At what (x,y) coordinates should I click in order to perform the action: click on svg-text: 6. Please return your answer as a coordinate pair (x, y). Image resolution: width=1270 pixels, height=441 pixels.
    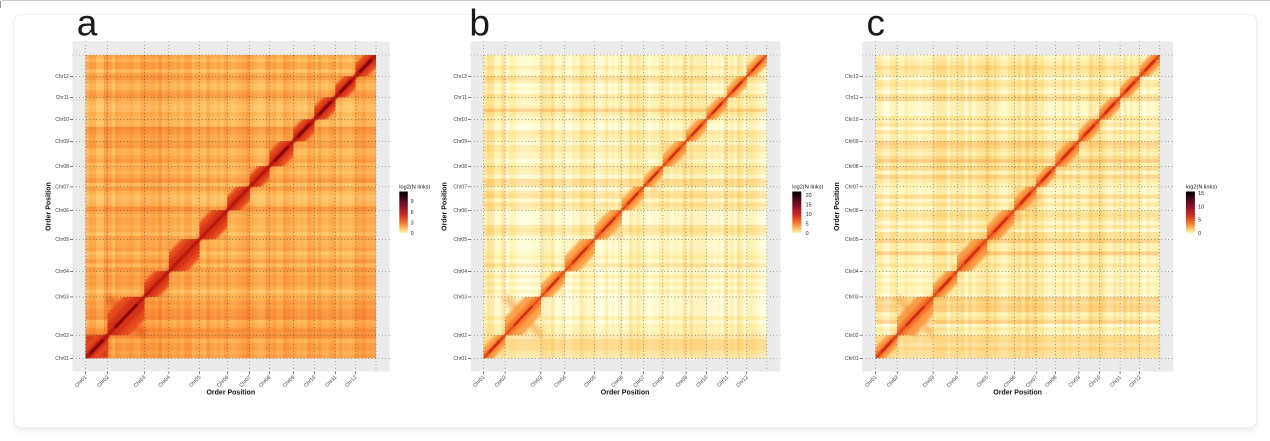
    Looking at the image, I should click on (412, 213).